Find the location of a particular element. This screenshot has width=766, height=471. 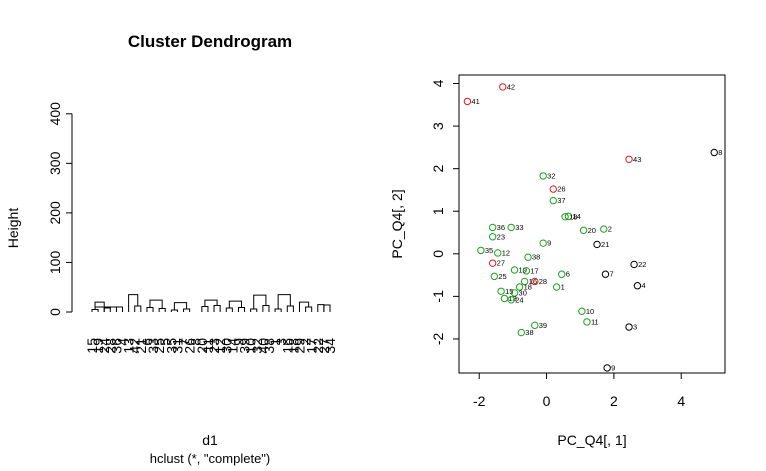

leaf-label: 17 is located at coordinates (312, 346).